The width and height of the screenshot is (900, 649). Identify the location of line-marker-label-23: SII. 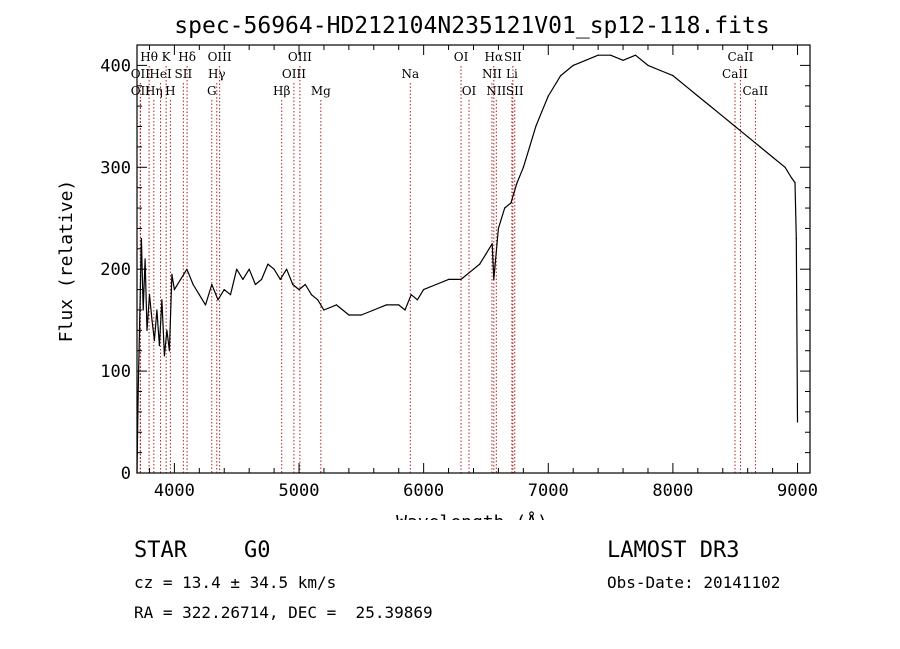
(513, 57).